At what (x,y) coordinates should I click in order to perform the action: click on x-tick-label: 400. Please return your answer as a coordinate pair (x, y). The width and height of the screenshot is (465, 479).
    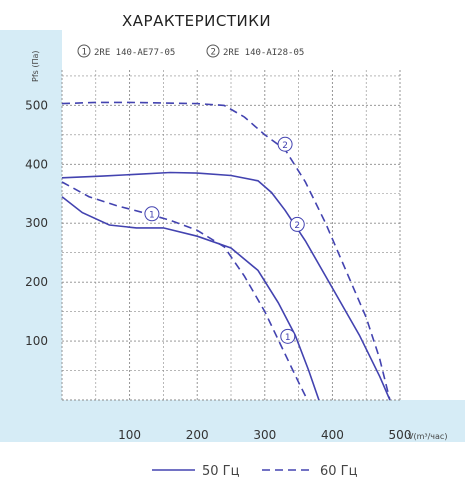
    Looking at the image, I should click on (332, 435).